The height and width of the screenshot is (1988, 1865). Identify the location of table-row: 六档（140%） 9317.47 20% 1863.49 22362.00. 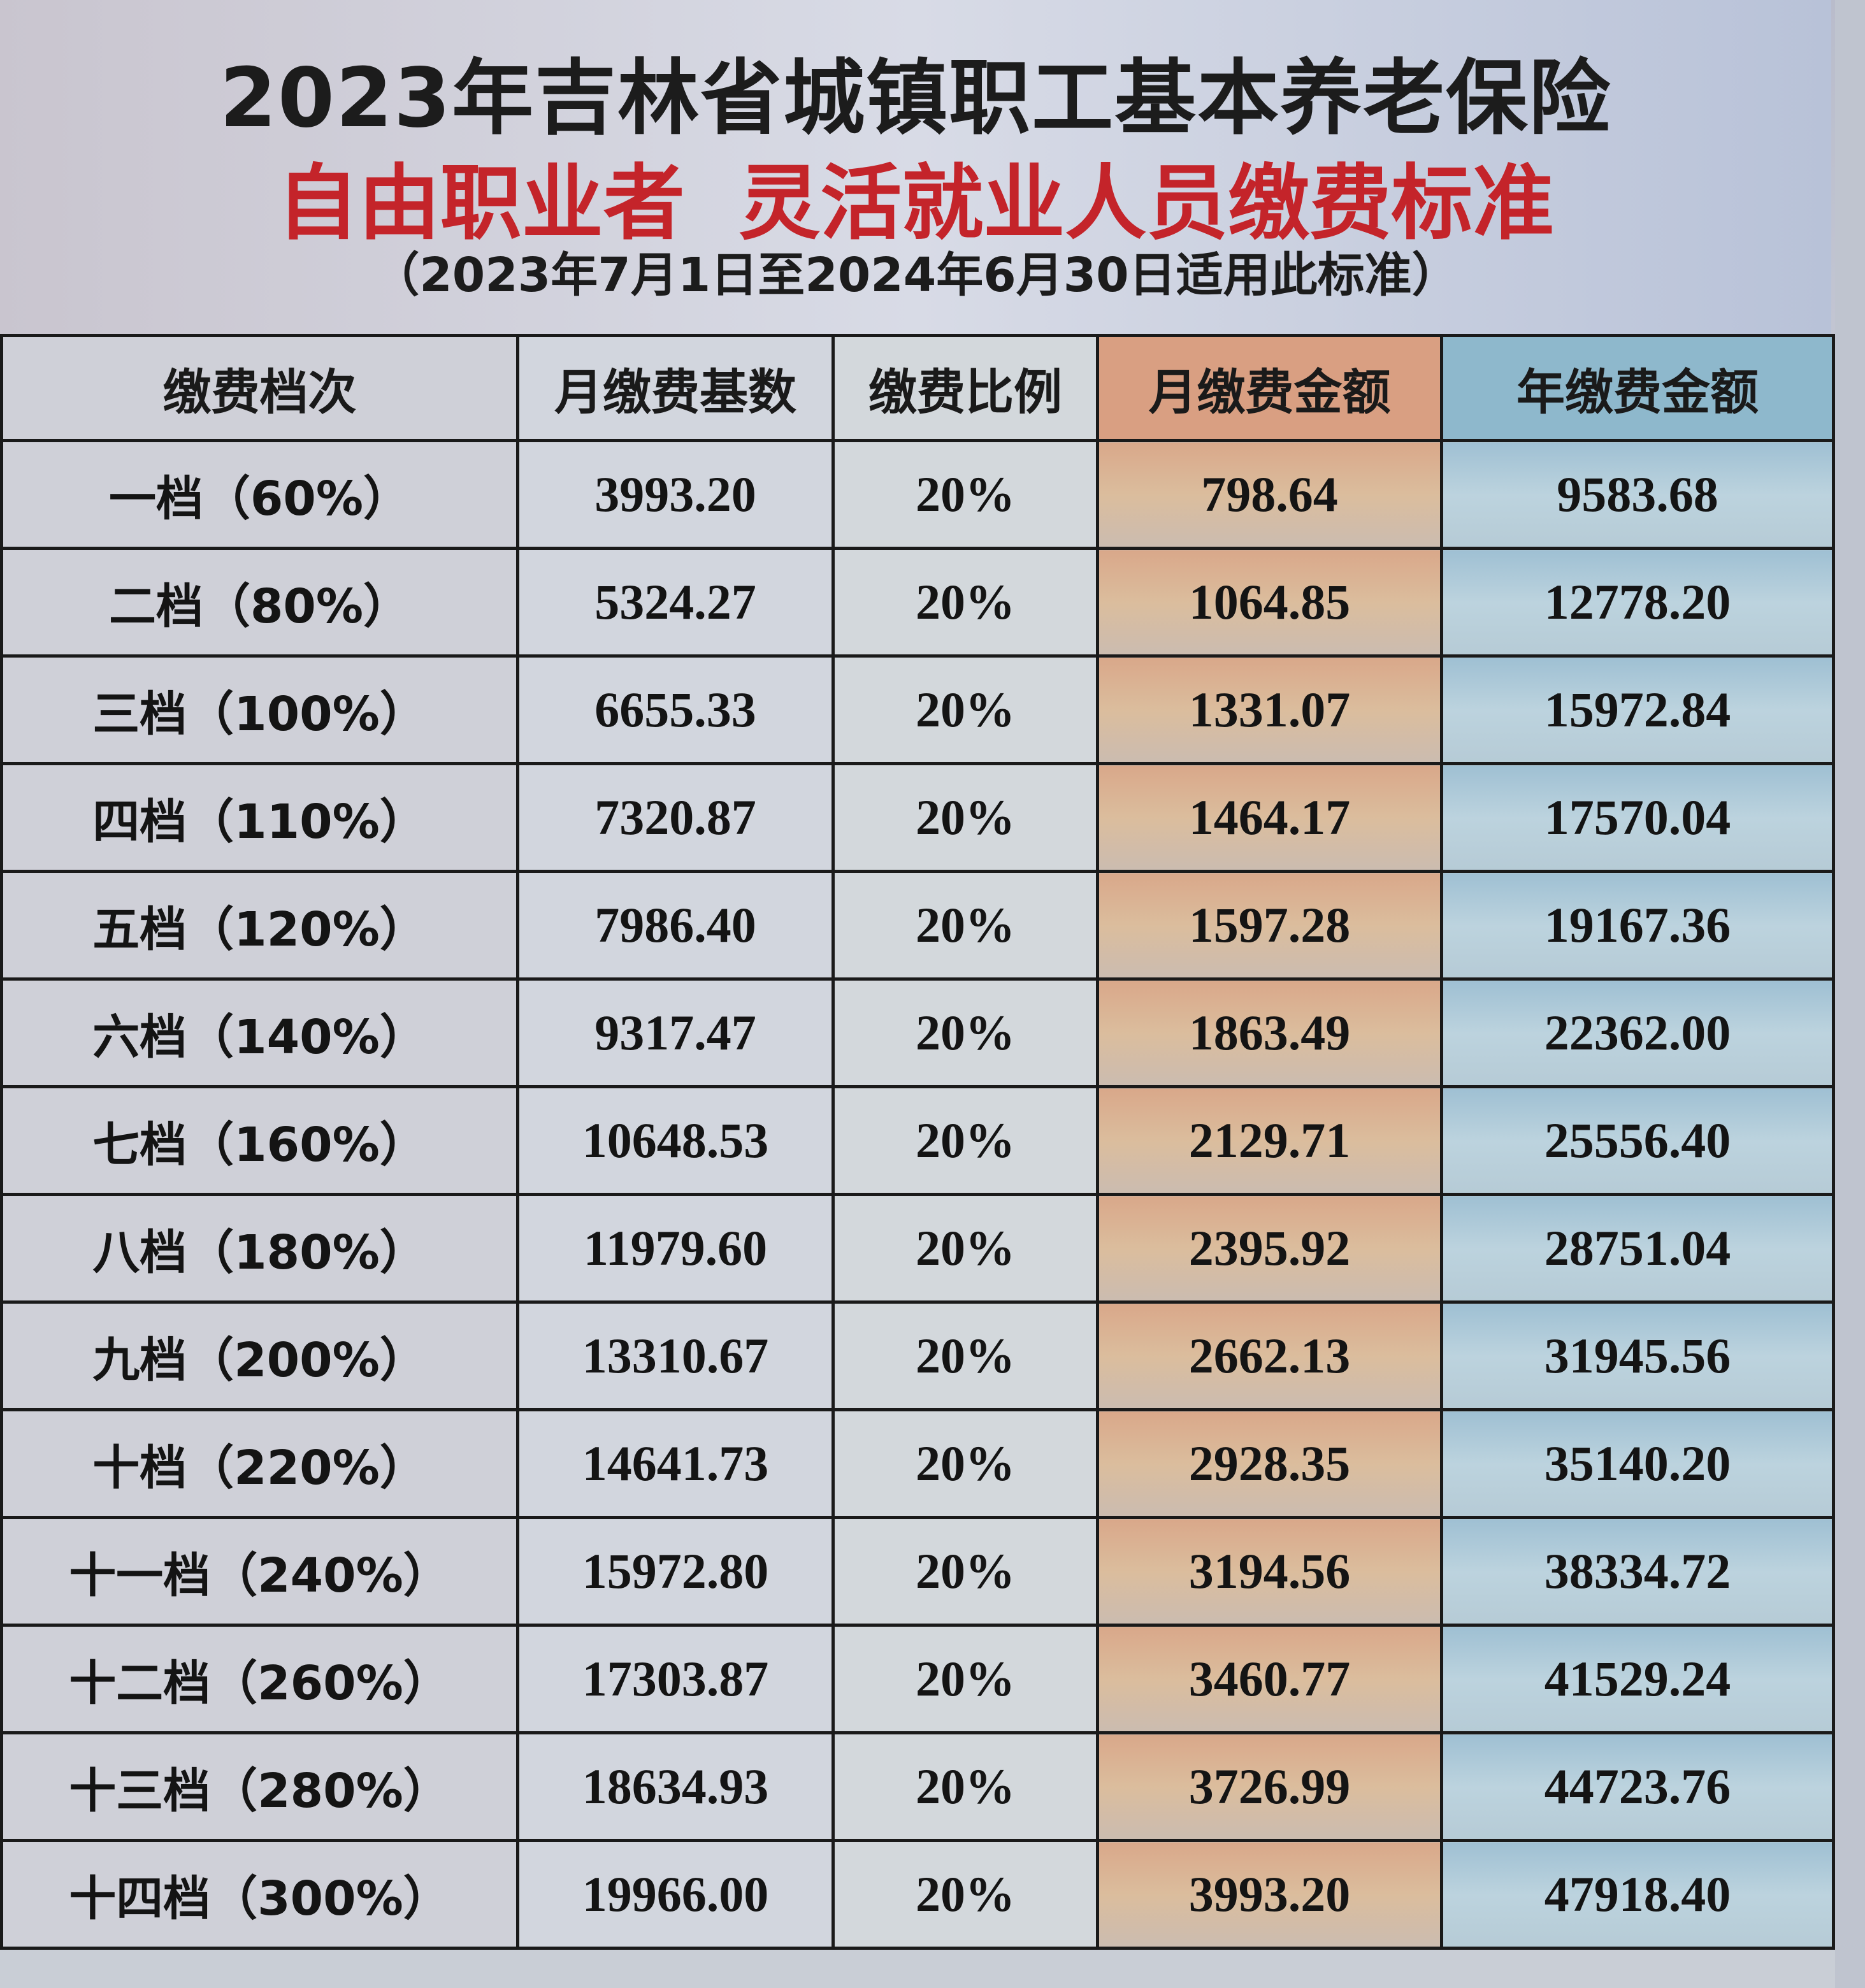
(917, 1032).